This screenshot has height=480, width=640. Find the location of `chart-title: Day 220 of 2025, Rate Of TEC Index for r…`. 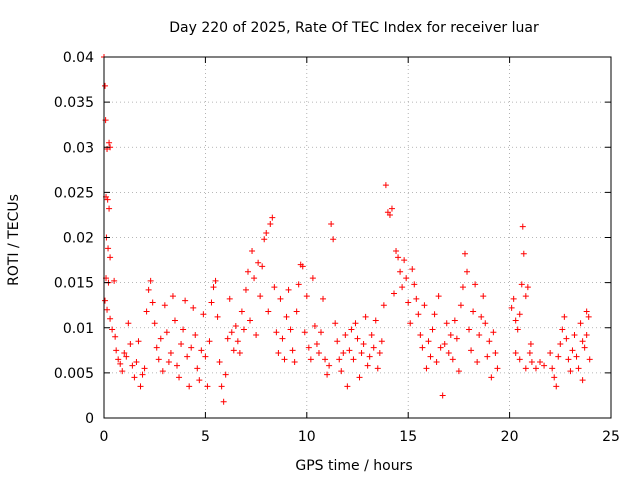

chart-title: Day 220 of 2025, Rate Of TEC Index for r… is located at coordinates (354, 28).